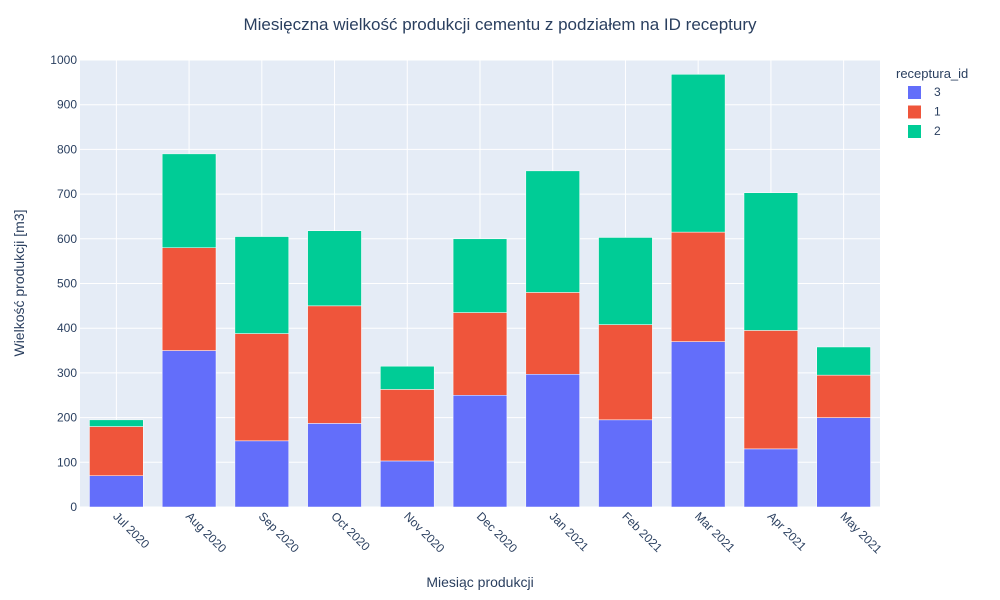  What do you see at coordinates (279, 532) in the screenshot?
I see `x-tick-label: Sep 2020` at bounding box center [279, 532].